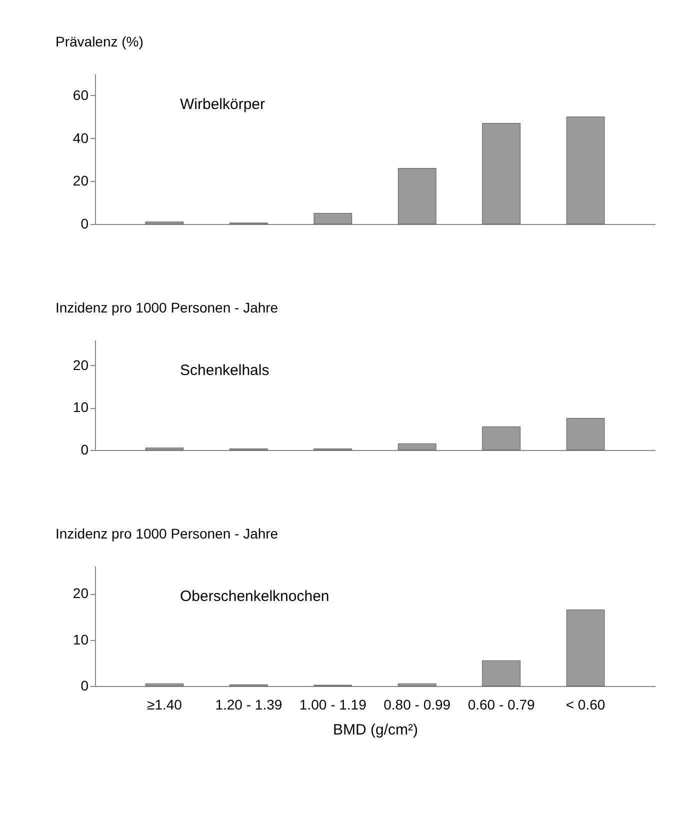 The height and width of the screenshot is (829, 681). I want to click on annotation: Schenkelhals, so click(225, 370).